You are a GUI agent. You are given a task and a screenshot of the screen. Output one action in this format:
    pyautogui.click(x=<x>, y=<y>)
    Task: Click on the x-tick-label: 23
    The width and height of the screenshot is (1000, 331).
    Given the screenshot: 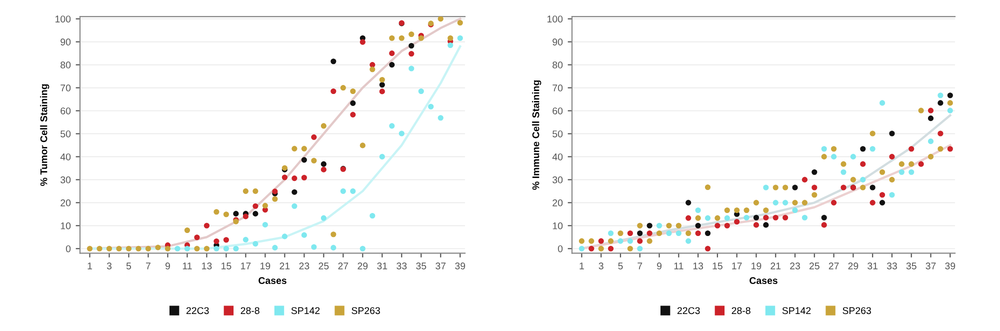 What is the action you would take?
    pyautogui.click(x=304, y=266)
    